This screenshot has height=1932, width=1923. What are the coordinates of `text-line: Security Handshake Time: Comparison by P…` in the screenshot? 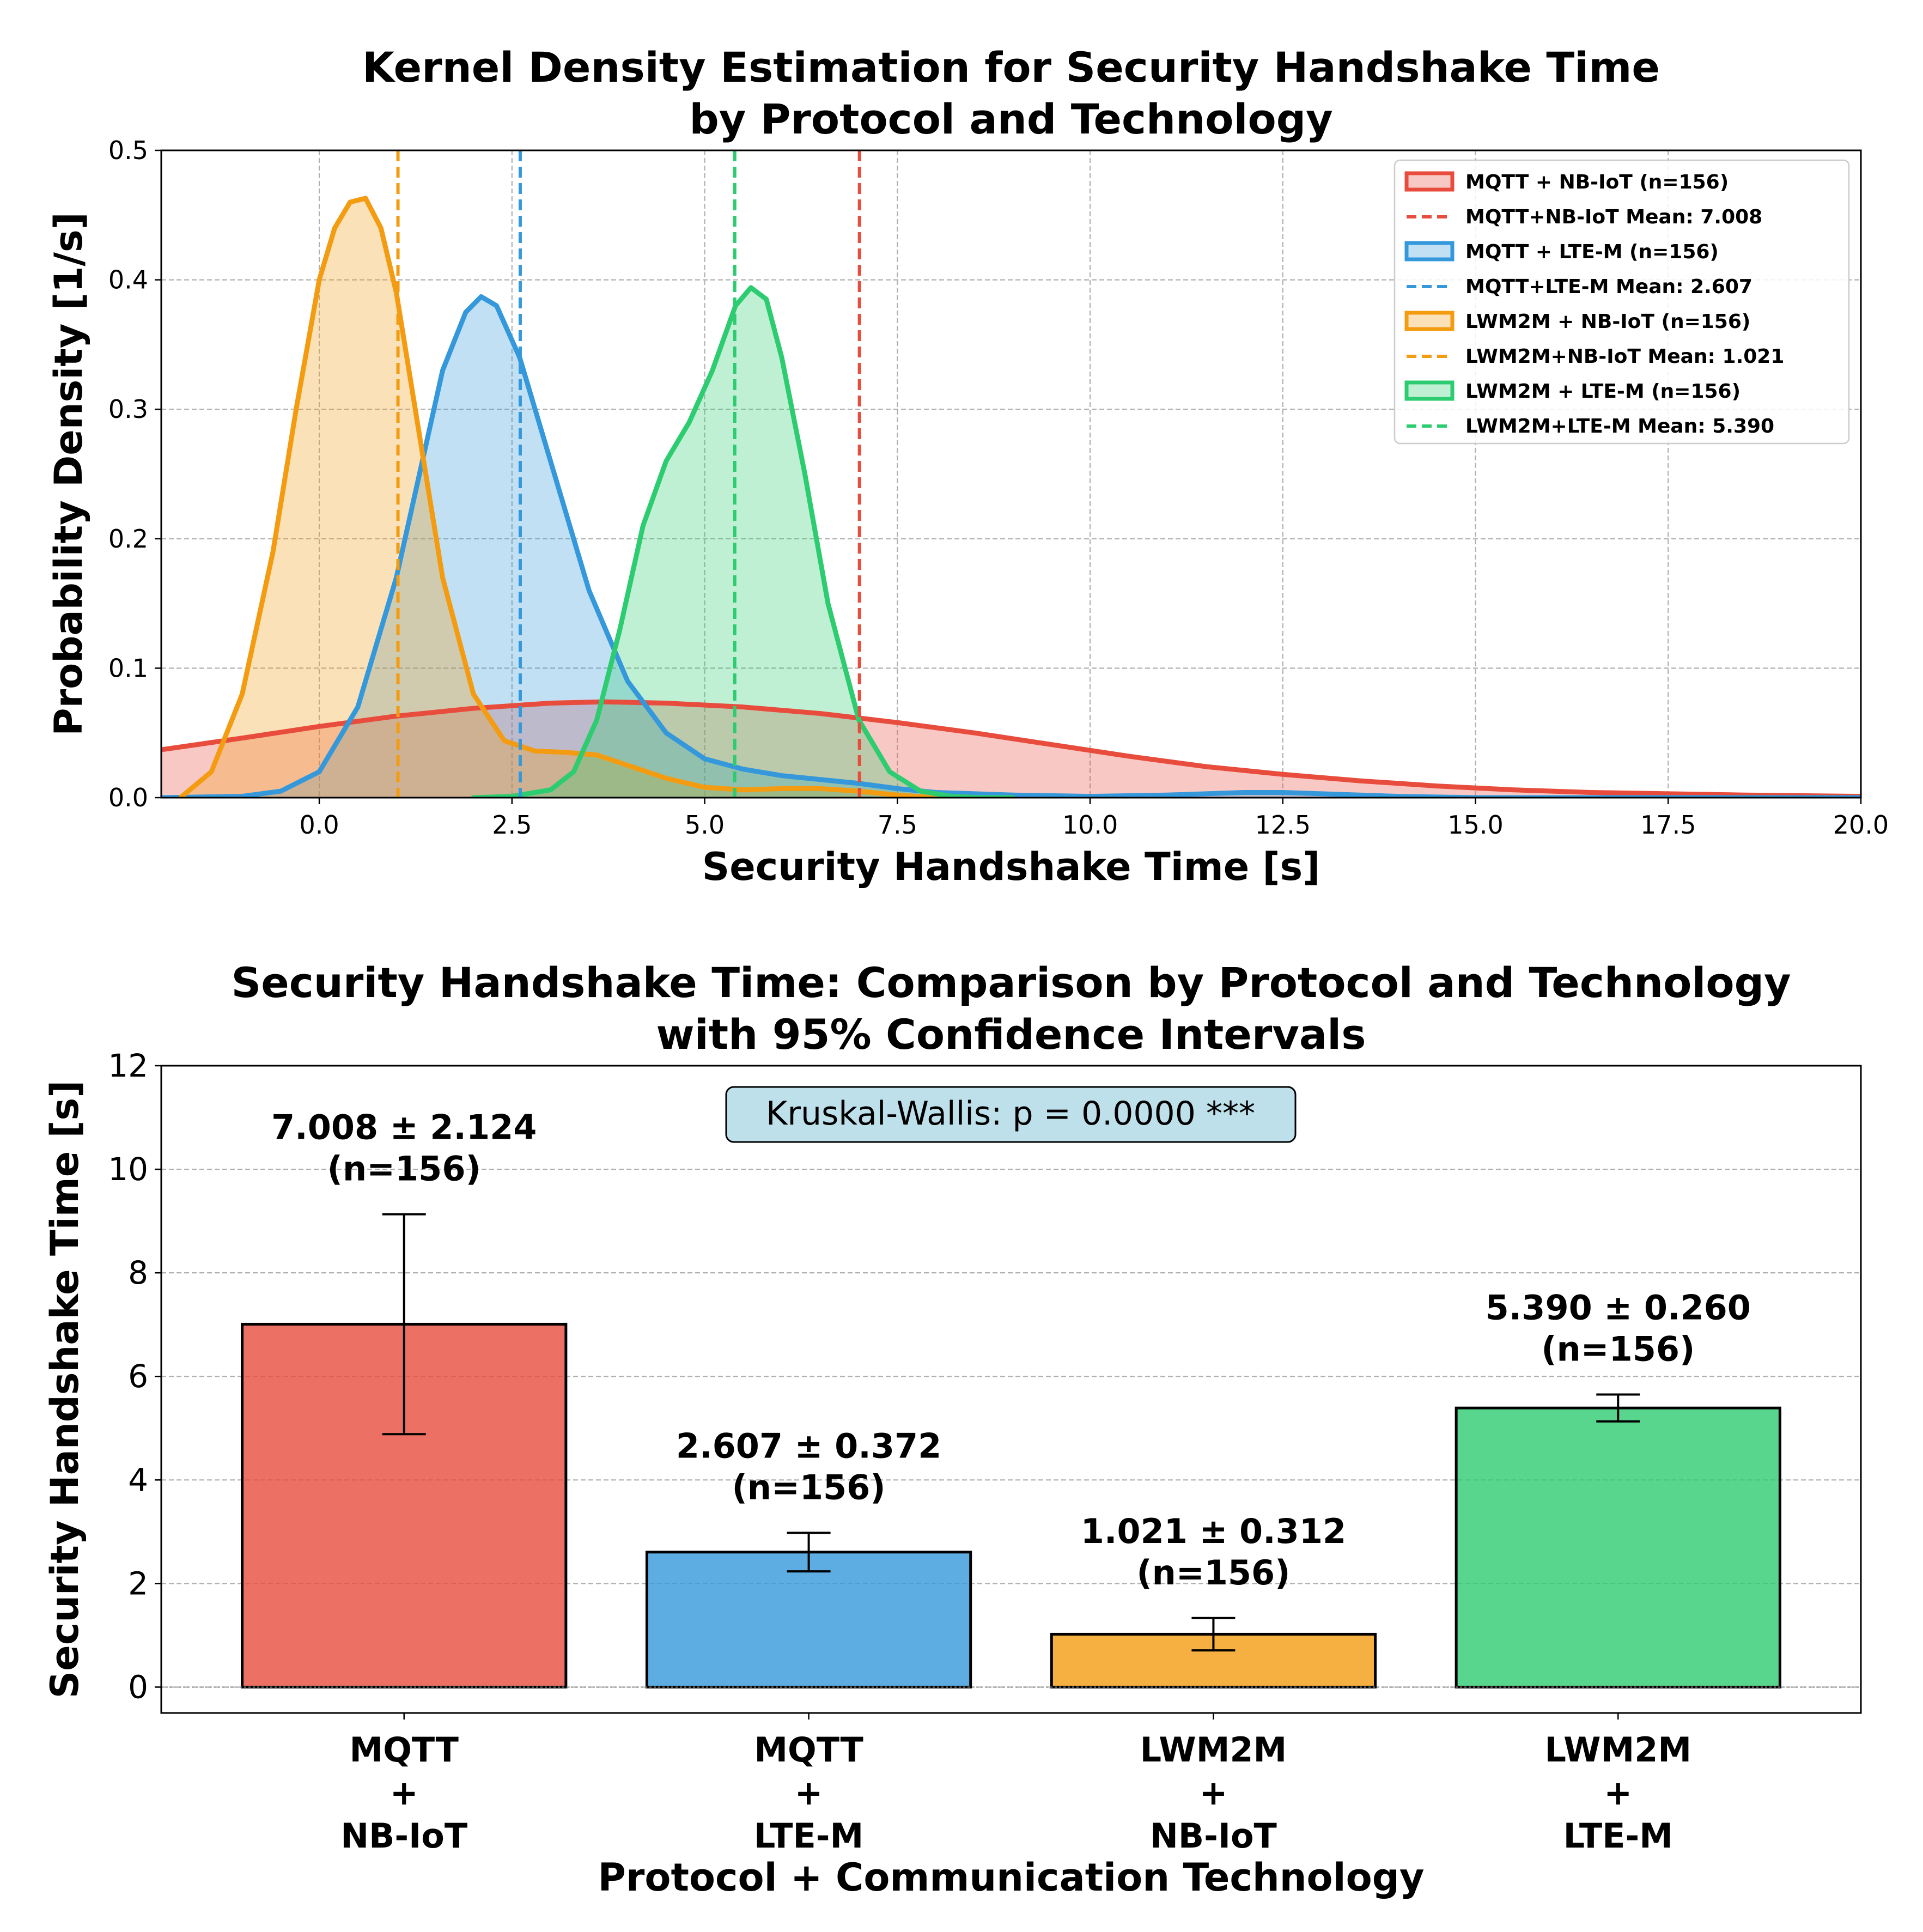 It's located at (1011, 982).